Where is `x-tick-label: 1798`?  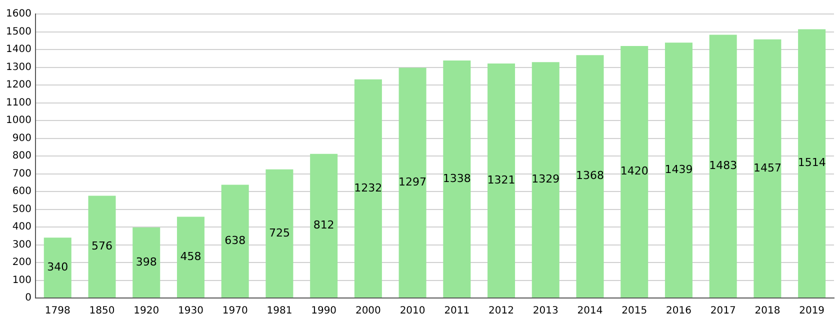
x-tick-label: 1798 is located at coordinates (57, 311).